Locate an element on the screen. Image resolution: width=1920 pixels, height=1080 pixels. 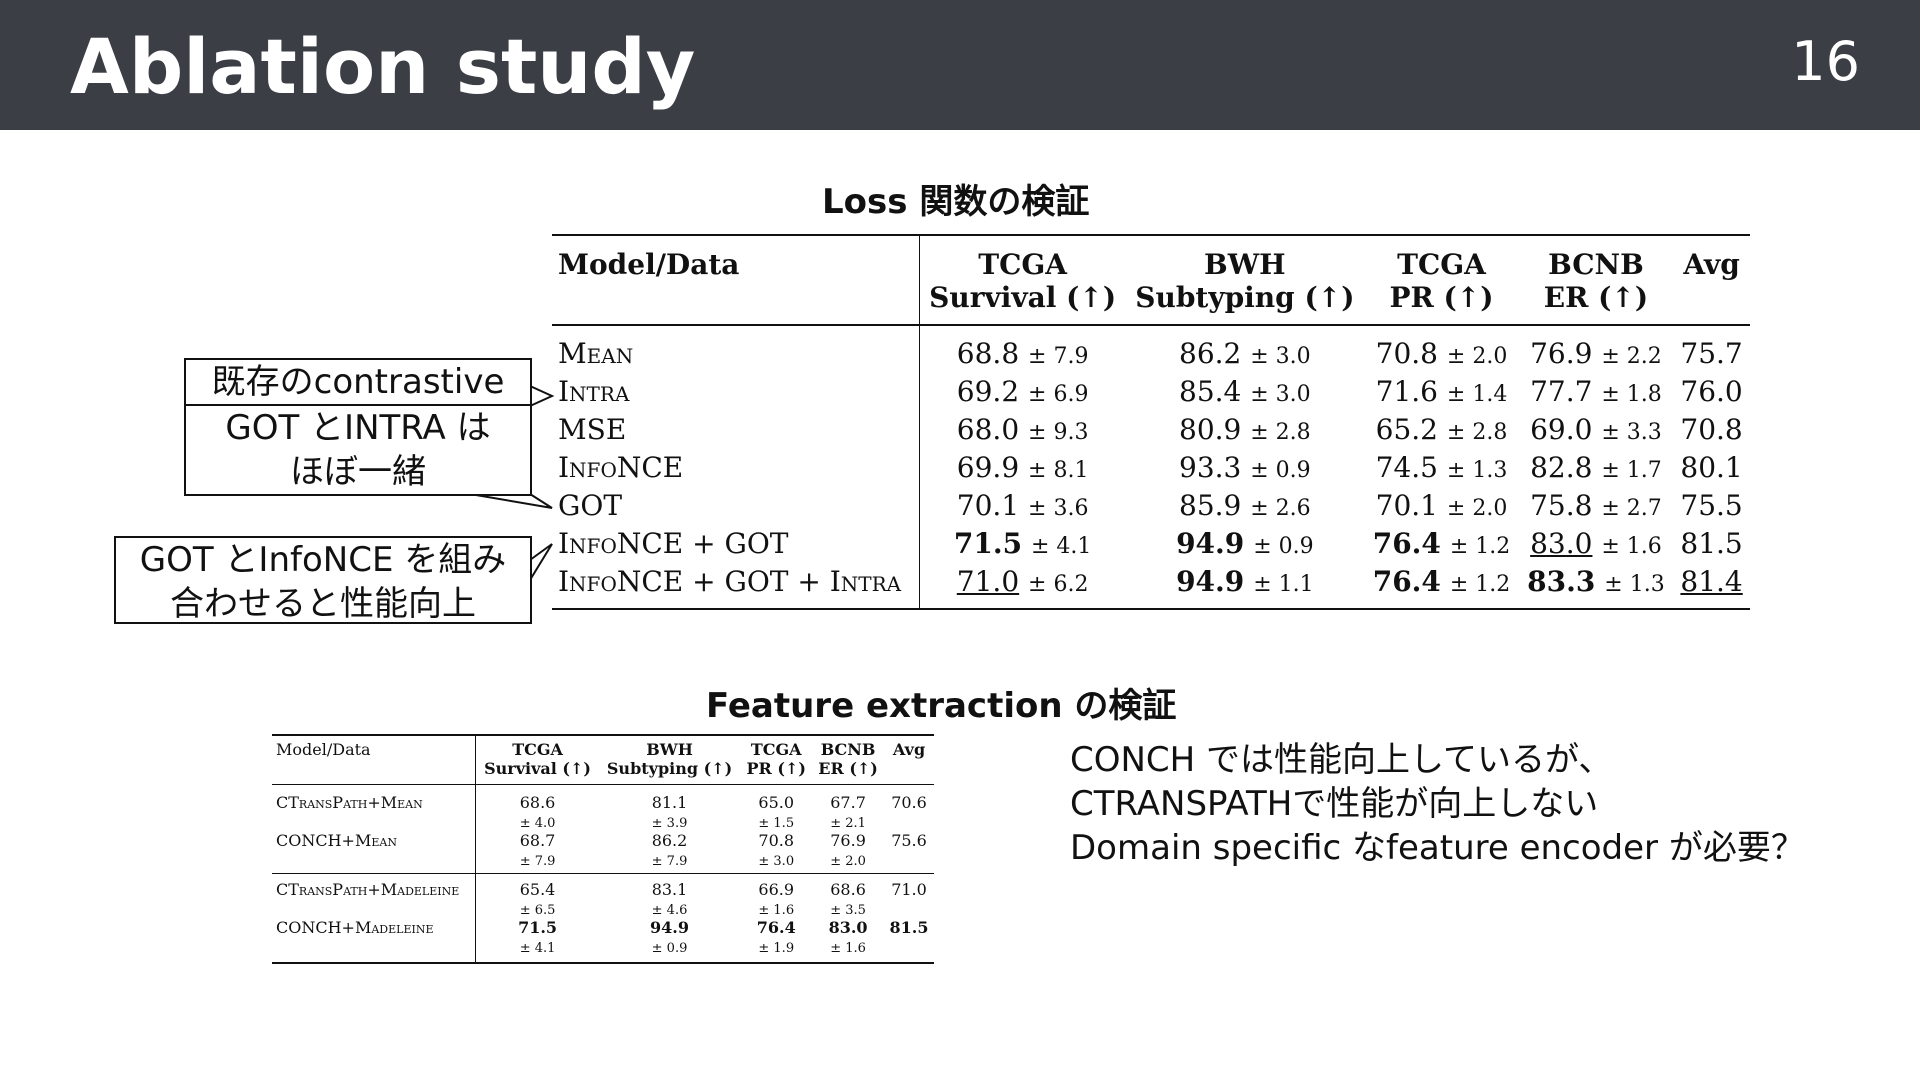
cell: 70.1 ± 3.6 is located at coordinates (1022, 505).